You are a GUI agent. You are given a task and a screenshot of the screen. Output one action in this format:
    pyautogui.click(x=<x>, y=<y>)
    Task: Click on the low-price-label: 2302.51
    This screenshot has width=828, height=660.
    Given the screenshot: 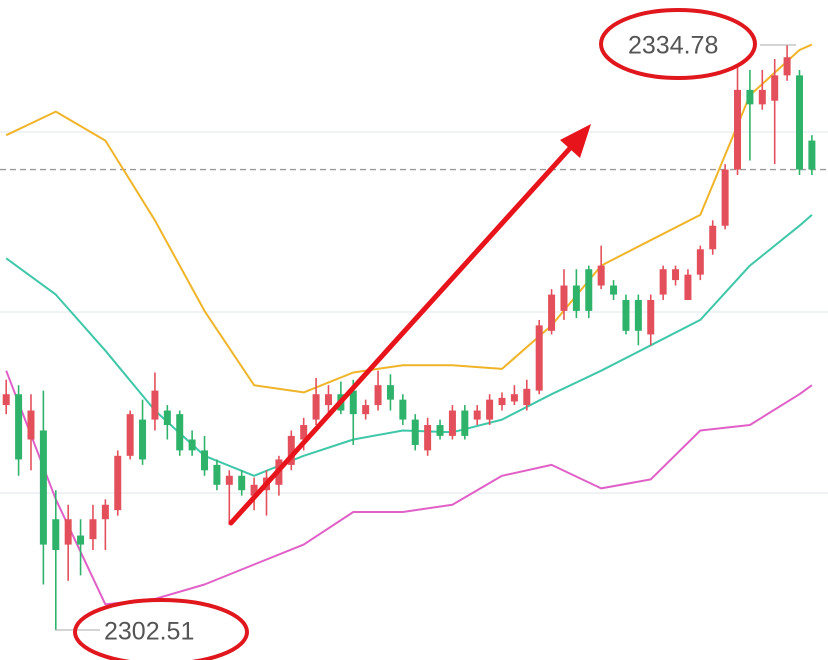 What is the action you would take?
    pyautogui.click(x=149, y=632)
    